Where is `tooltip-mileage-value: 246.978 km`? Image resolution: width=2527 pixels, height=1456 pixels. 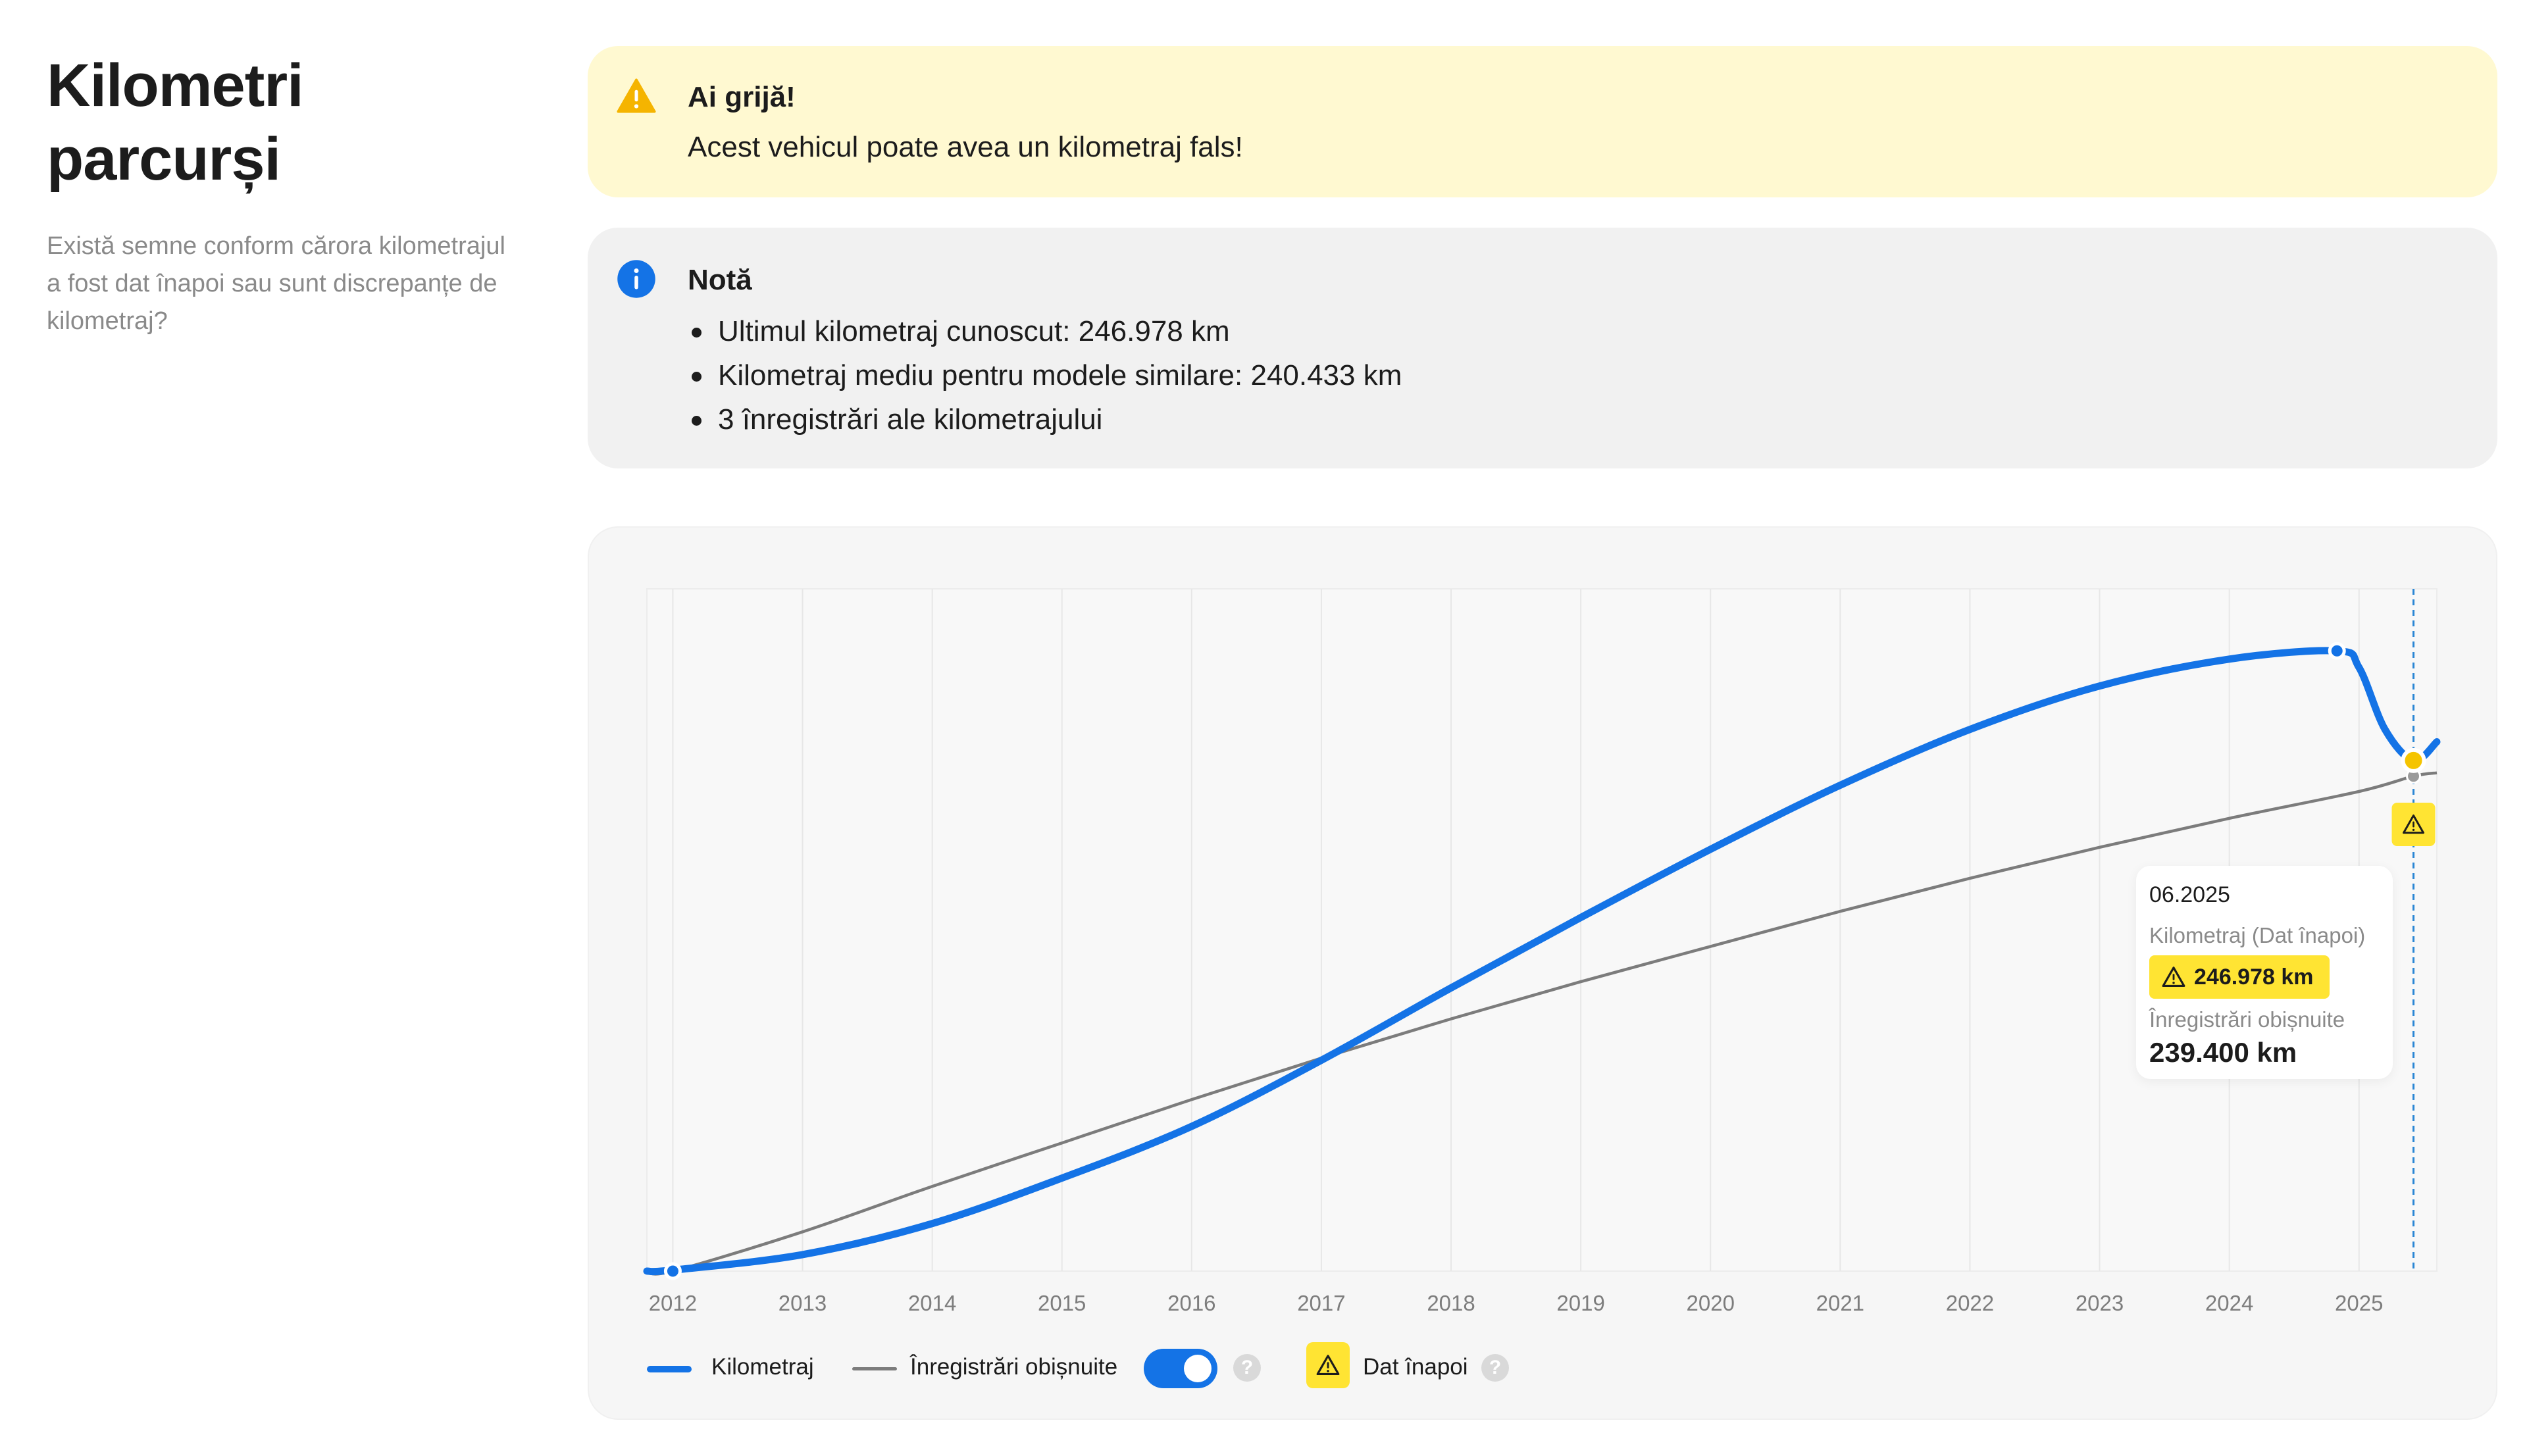 tooltip-mileage-value: 246.978 km is located at coordinates (2254, 977).